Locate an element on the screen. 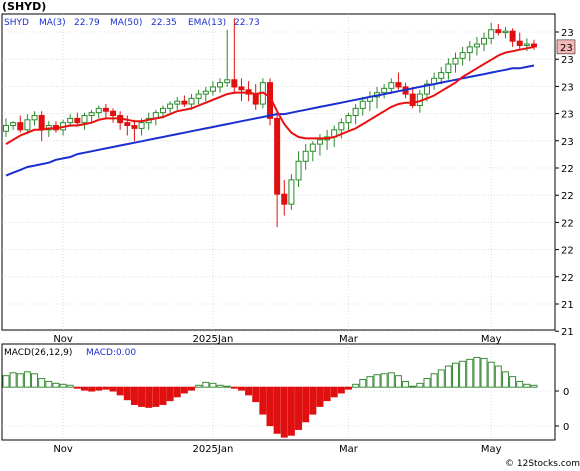 This screenshot has width=580, height=471. current-price-badge is located at coordinates (566, 47).